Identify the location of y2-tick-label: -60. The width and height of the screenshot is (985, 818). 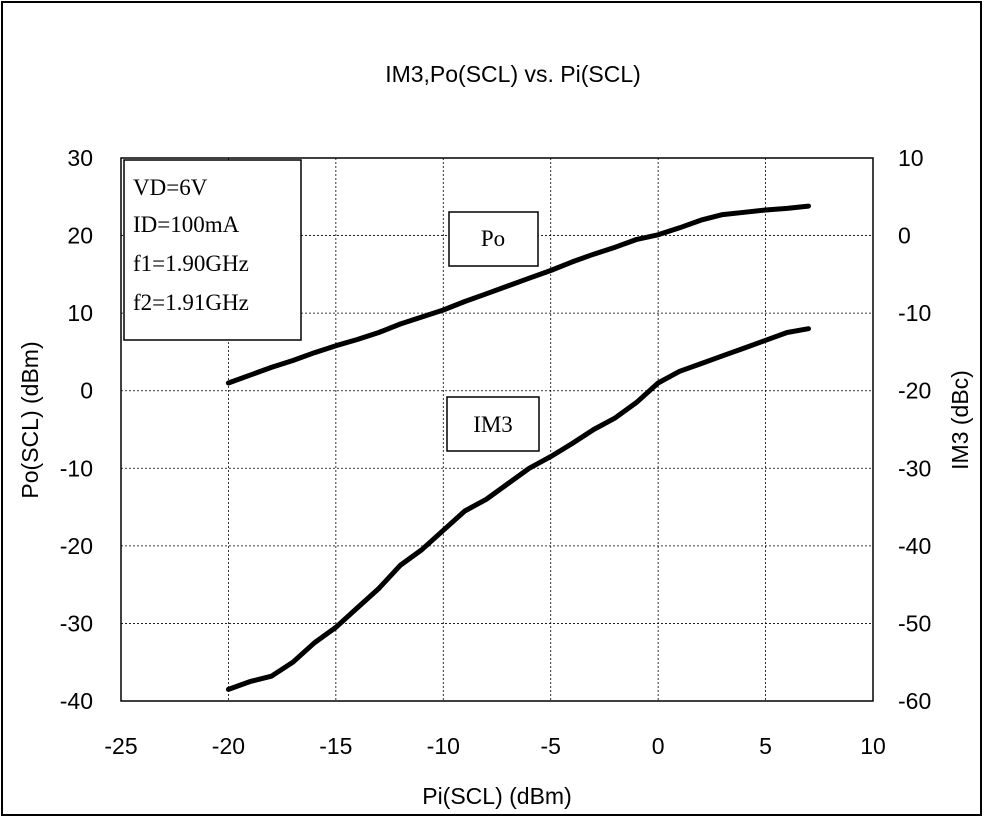
(914, 701).